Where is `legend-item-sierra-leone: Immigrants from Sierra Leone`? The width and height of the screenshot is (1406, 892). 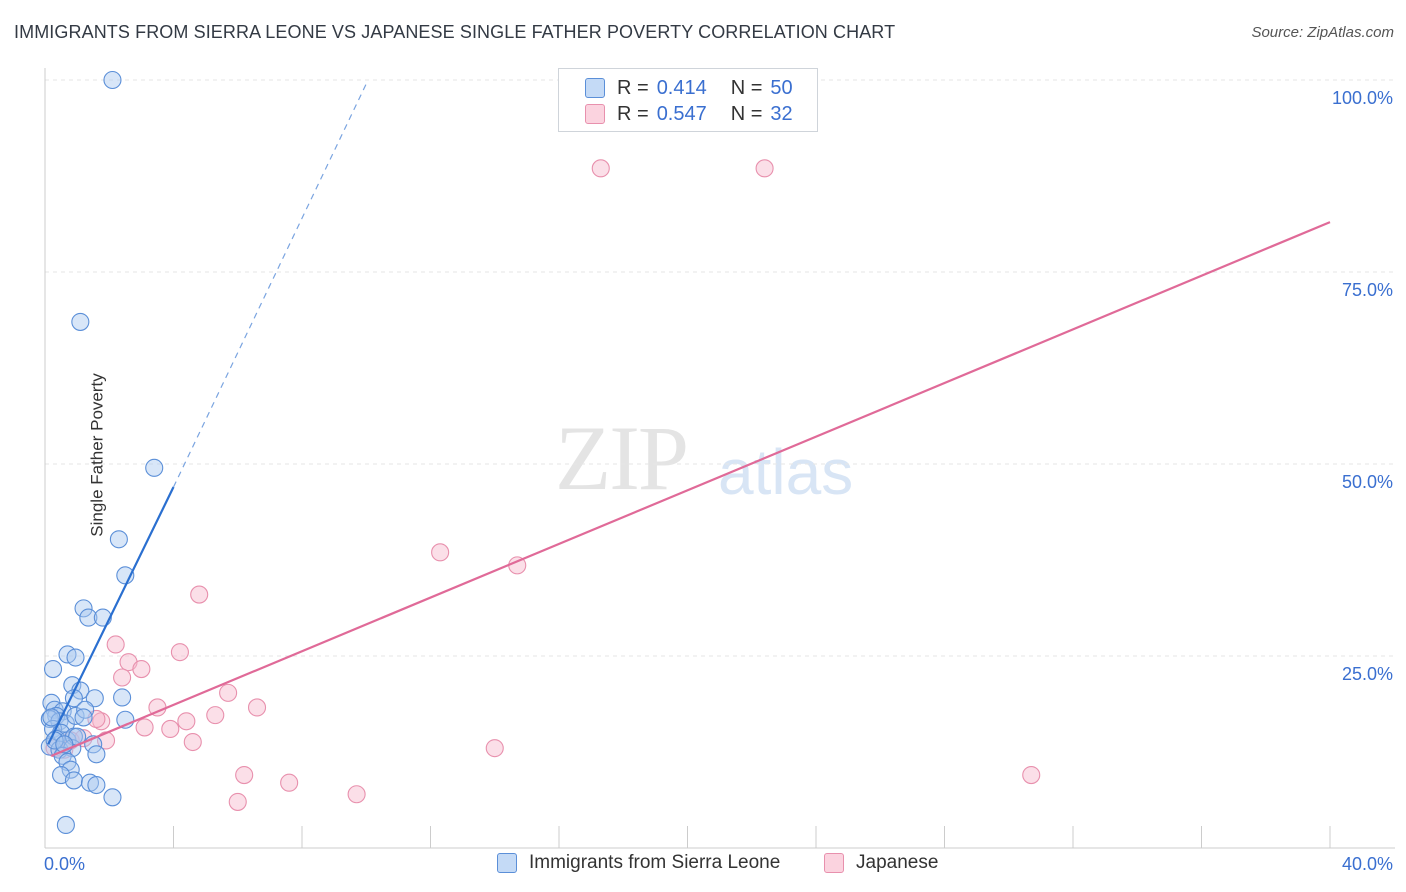
legend-item-sierra-leone: Immigrants from Sierra Leone is located at coordinates (638, 863).